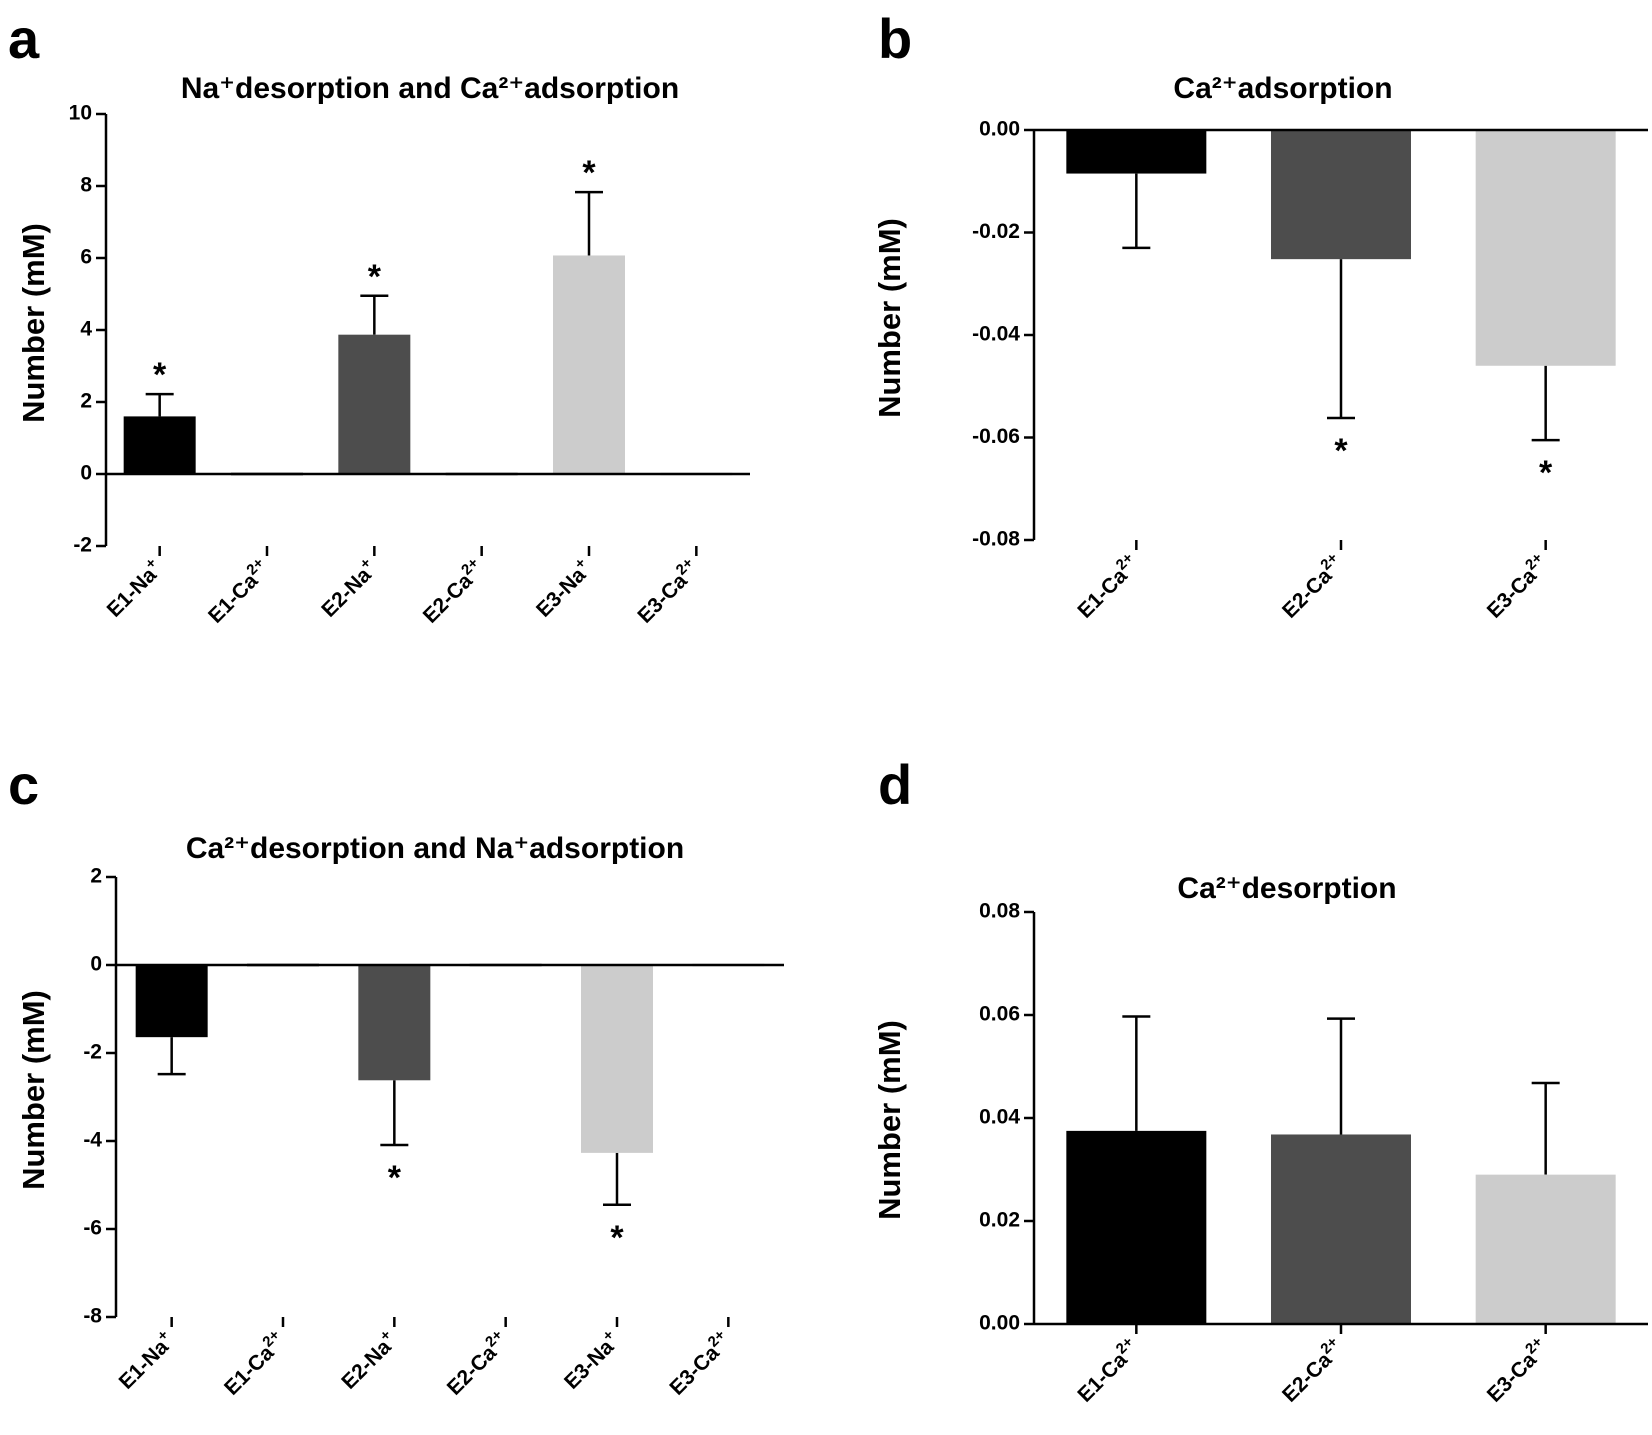 This screenshot has height=1435, width=1652. Describe the element at coordinates (86, 473) in the screenshot. I see `panel-a-ytick-label: 0` at that location.